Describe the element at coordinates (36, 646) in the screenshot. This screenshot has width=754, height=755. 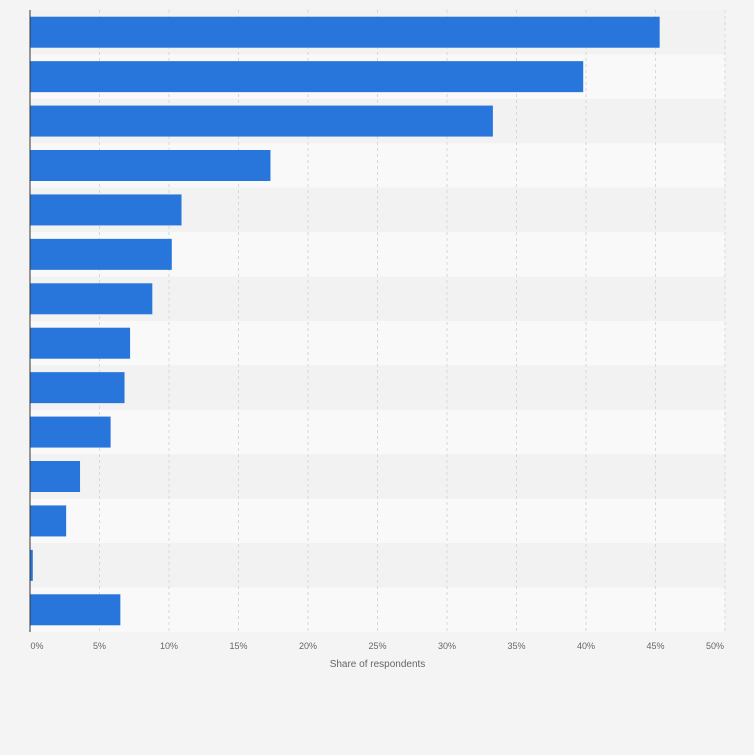
I see `x-tick-label: 0%` at that location.